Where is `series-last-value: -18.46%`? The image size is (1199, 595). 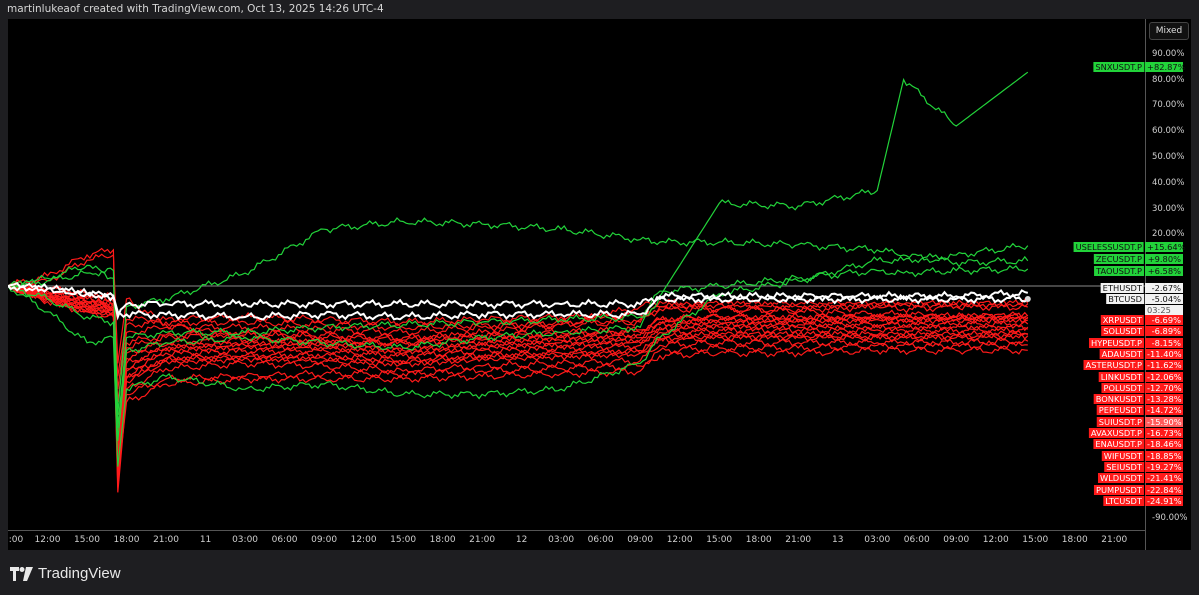 series-last-value: -18.46% is located at coordinates (1164, 444).